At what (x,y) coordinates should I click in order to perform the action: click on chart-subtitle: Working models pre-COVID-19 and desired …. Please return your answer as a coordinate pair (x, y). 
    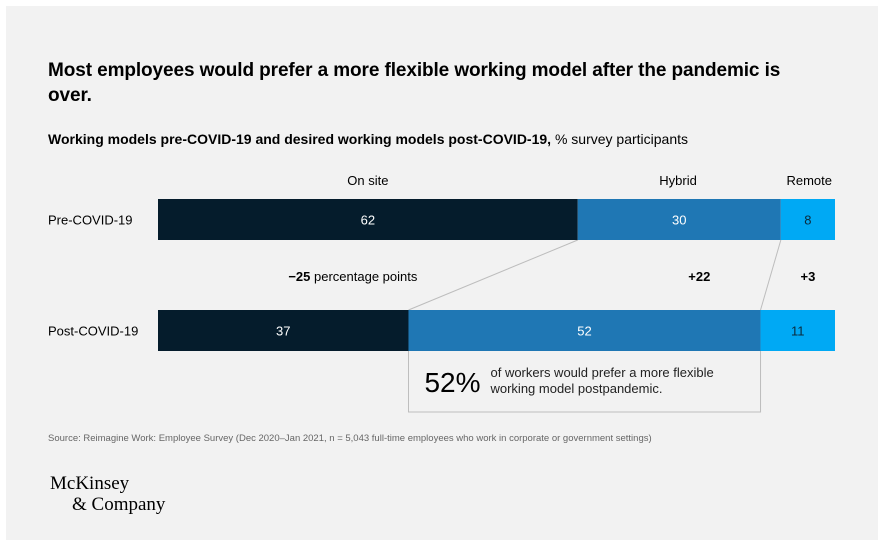
    Looking at the image, I should click on (448, 139).